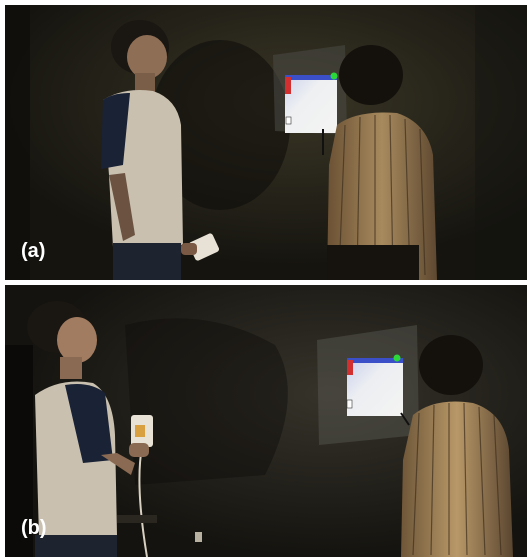 Image resolution: width=529 pixels, height=560 pixels. Describe the element at coordinates (501, 142) in the screenshot. I see `right-dark-edge` at that location.